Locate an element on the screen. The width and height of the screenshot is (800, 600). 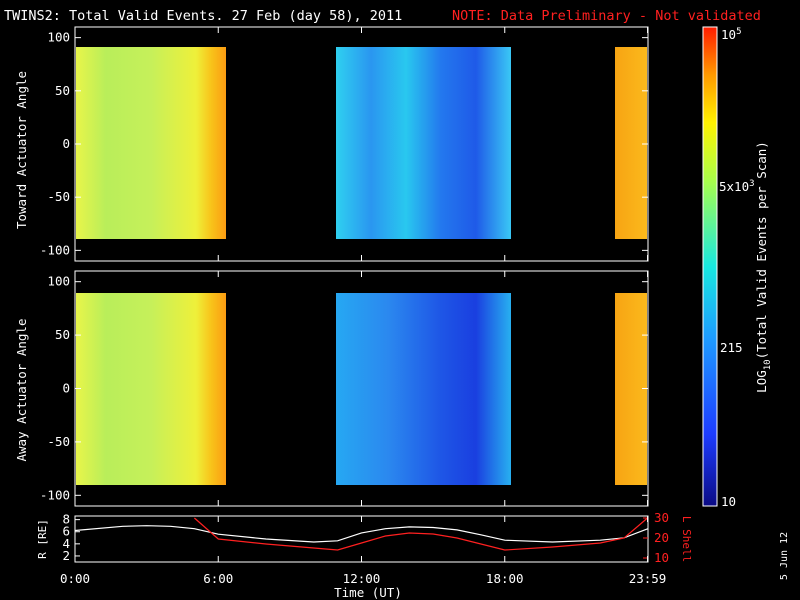
colorbar-tick-max: 105 is located at coordinates (731, 34).